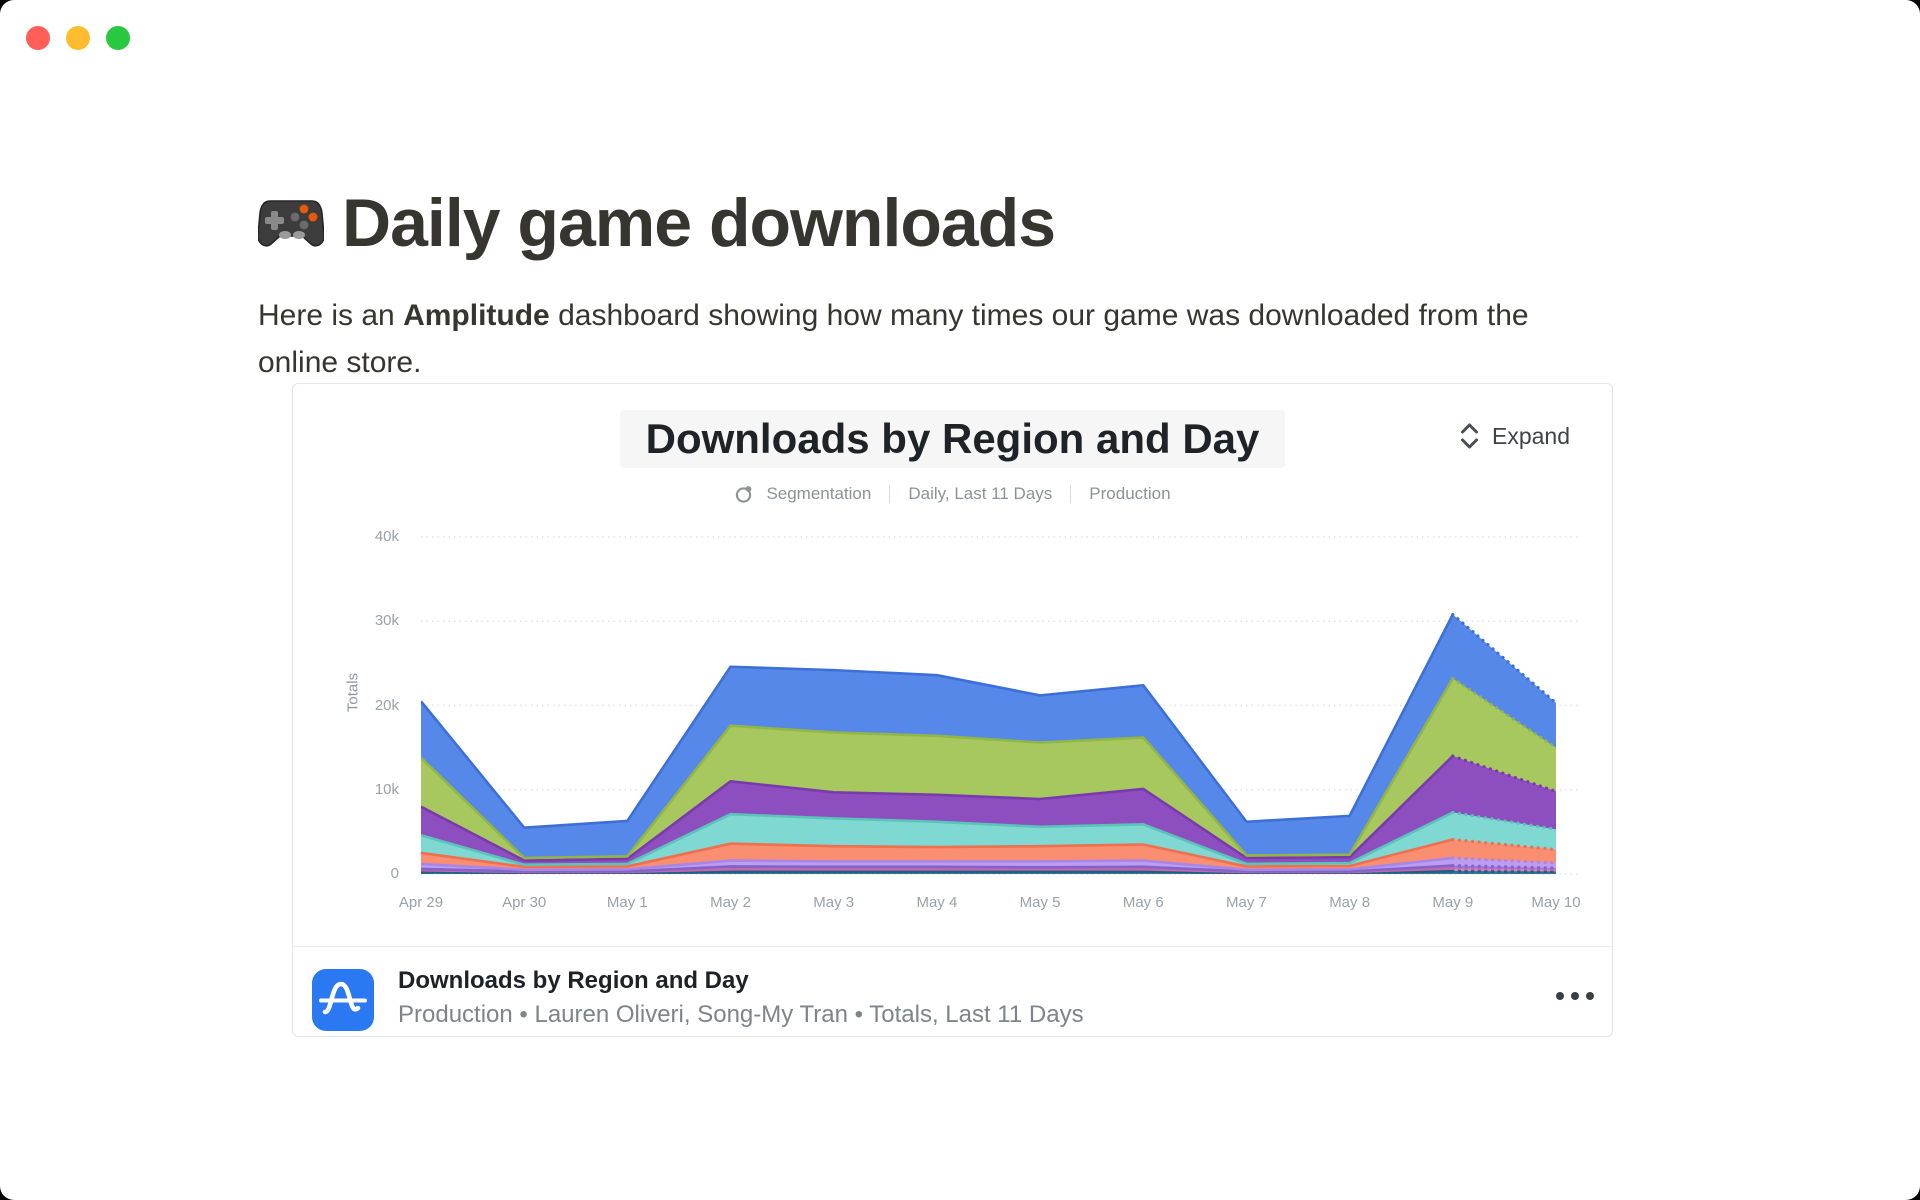  Describe the element at coordinates (386, 621) in the screenshot. I see `y-axis-tick-label: 30k` at that location.